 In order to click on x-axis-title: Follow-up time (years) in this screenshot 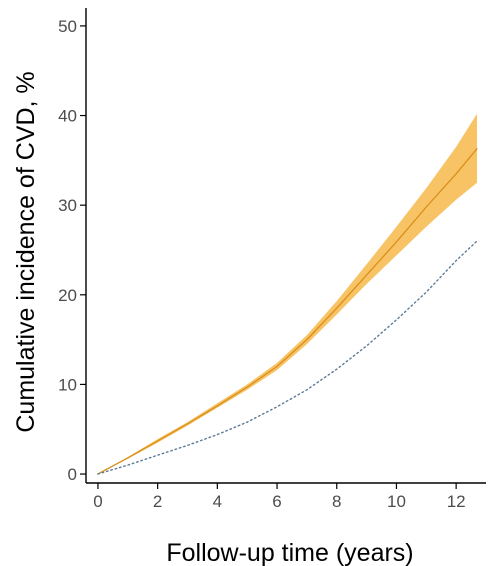, I will do `click(289, 552)`.